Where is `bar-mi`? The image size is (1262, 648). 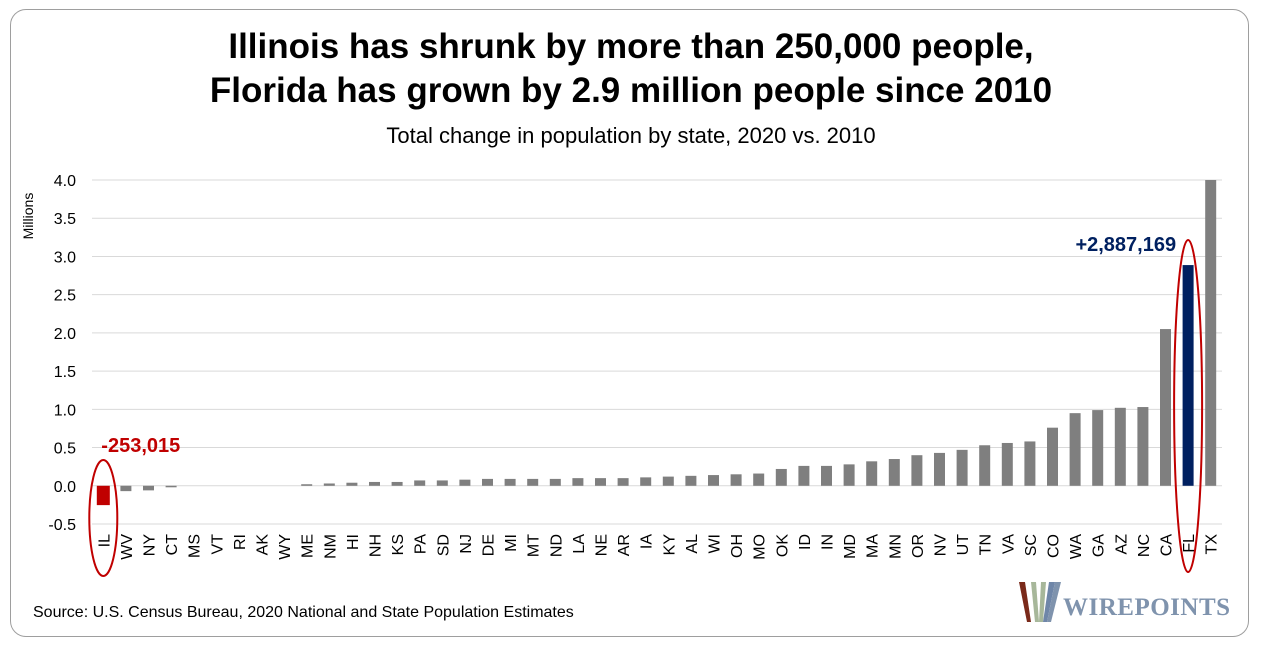
bar-mi is located at coordinates (510, 482).